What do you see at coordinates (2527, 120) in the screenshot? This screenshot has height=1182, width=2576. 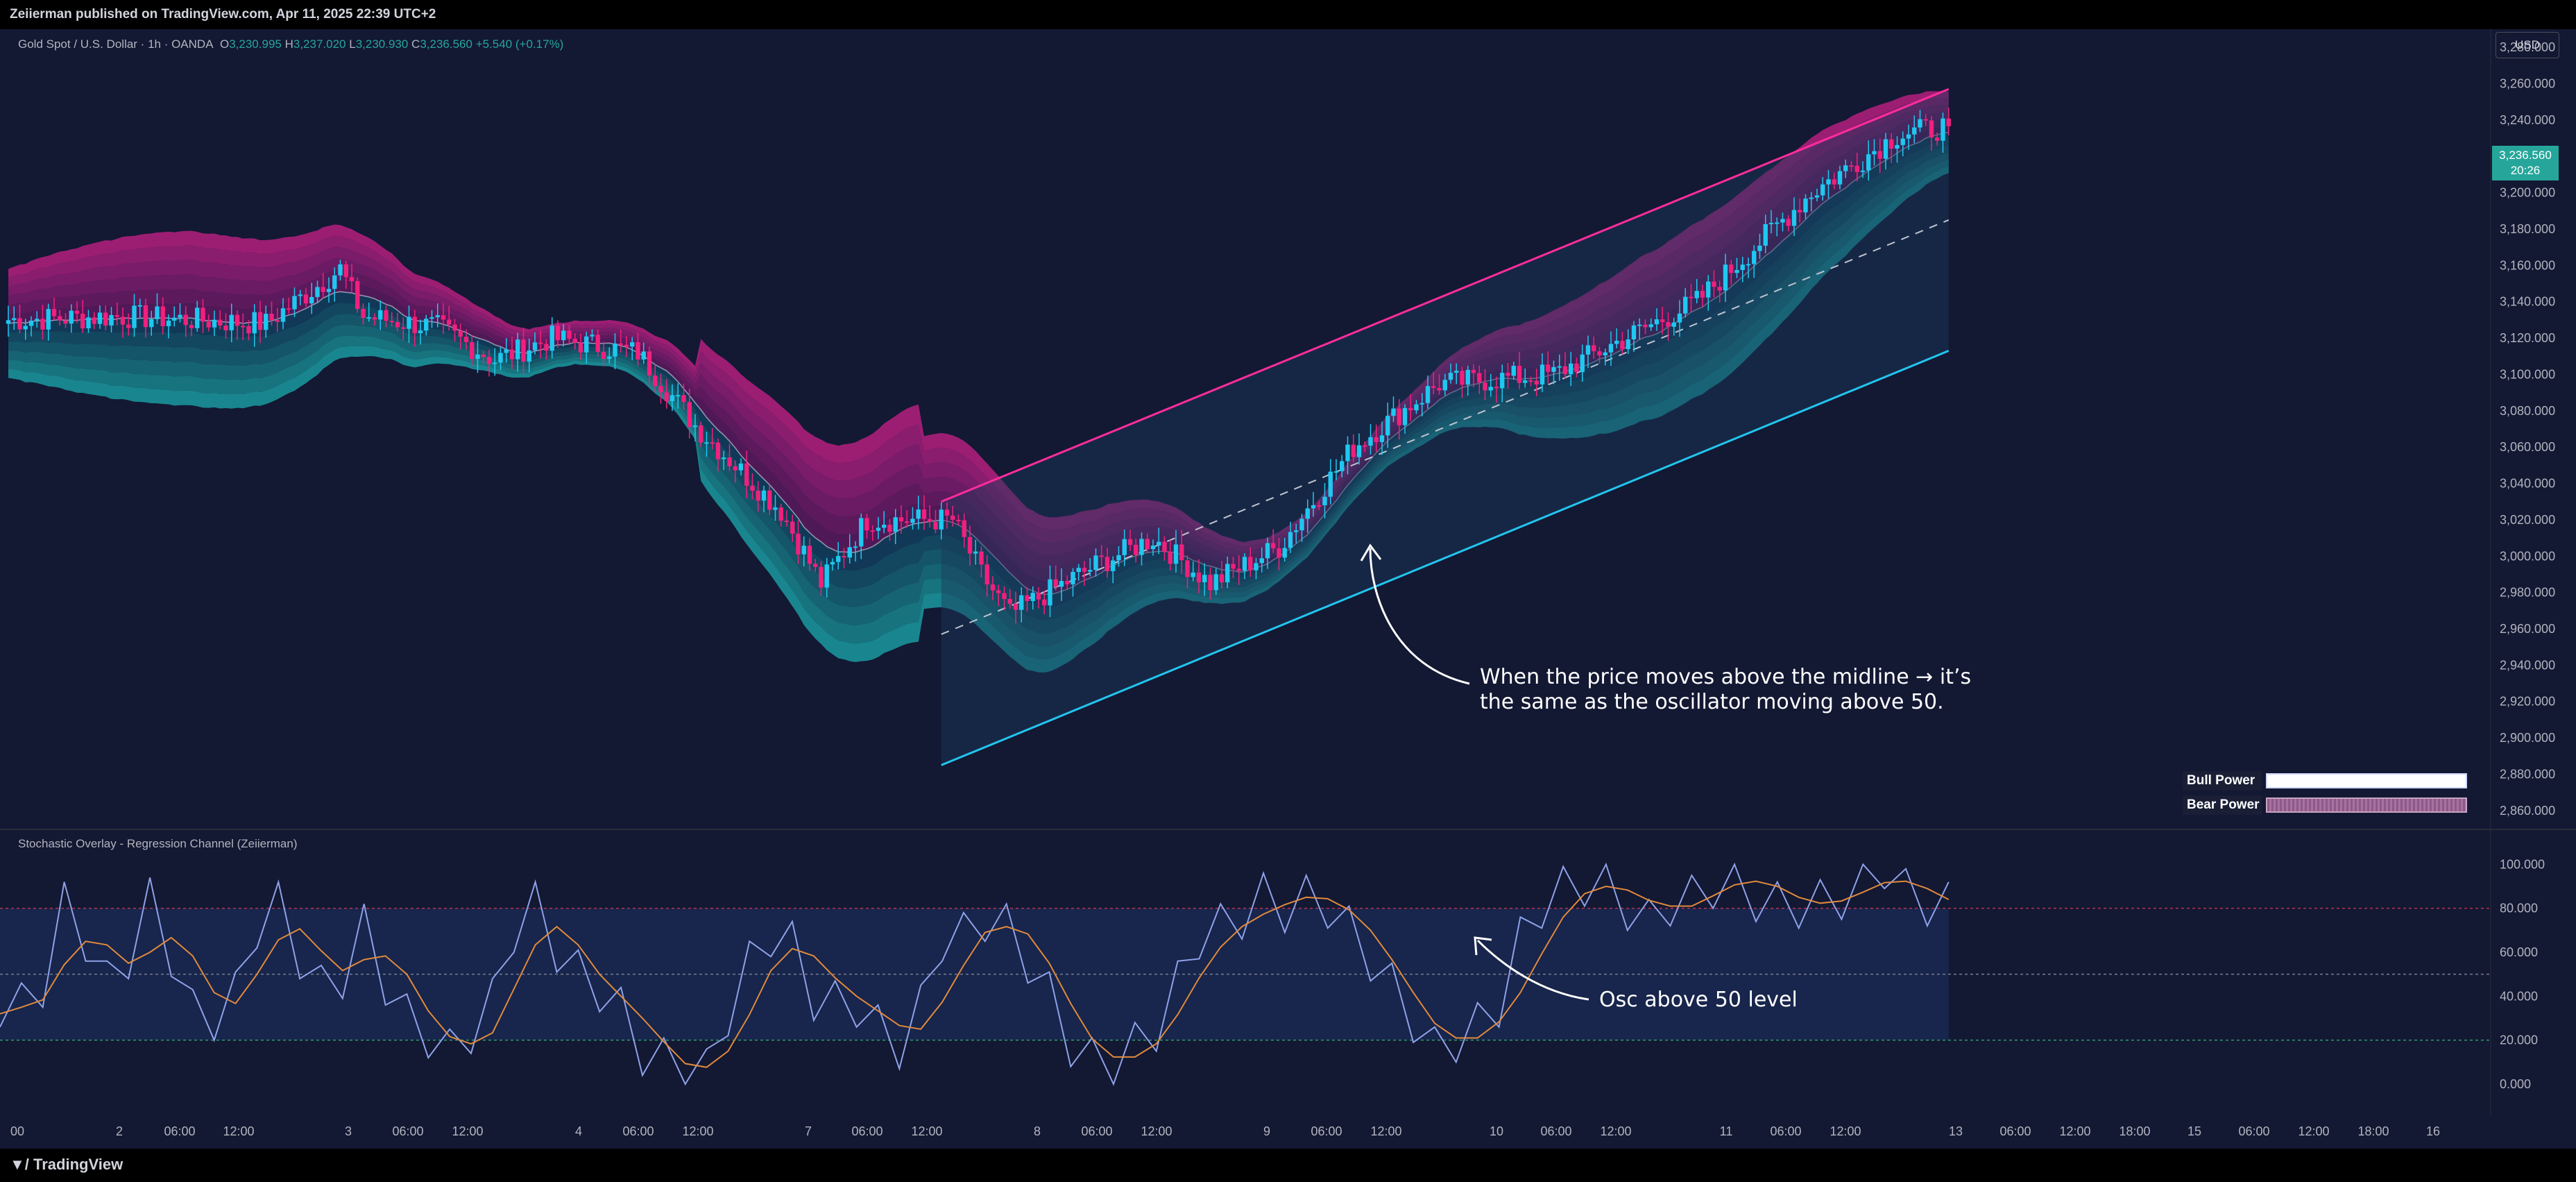 I see `price-tick-label: 3,240.000` at bounding box center [2527, 120].